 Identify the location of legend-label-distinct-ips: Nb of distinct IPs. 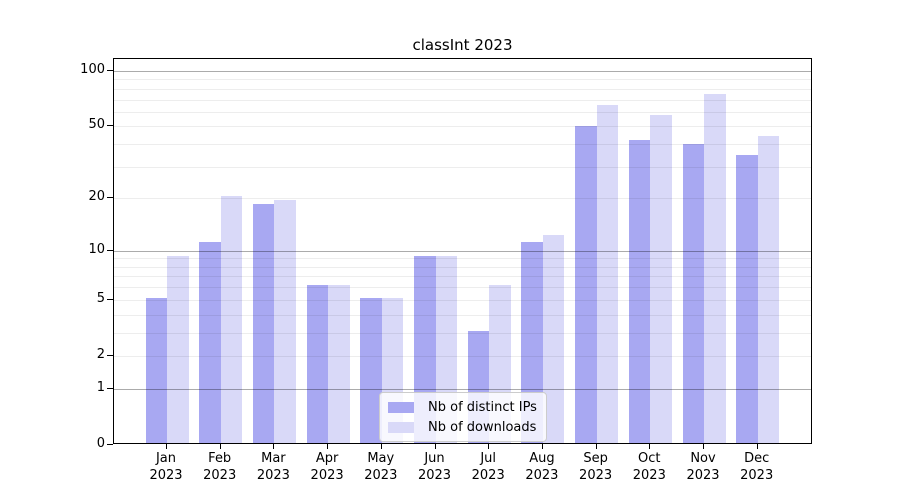
(482, 407).